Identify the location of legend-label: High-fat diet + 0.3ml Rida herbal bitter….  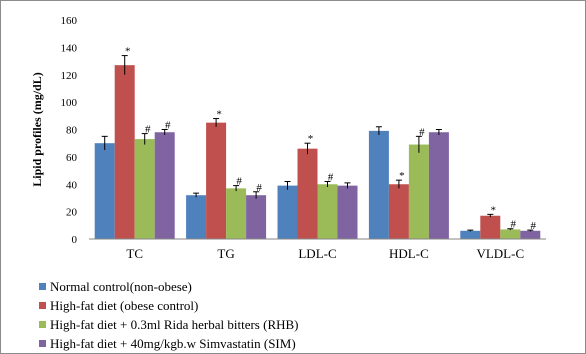
(174, 324).